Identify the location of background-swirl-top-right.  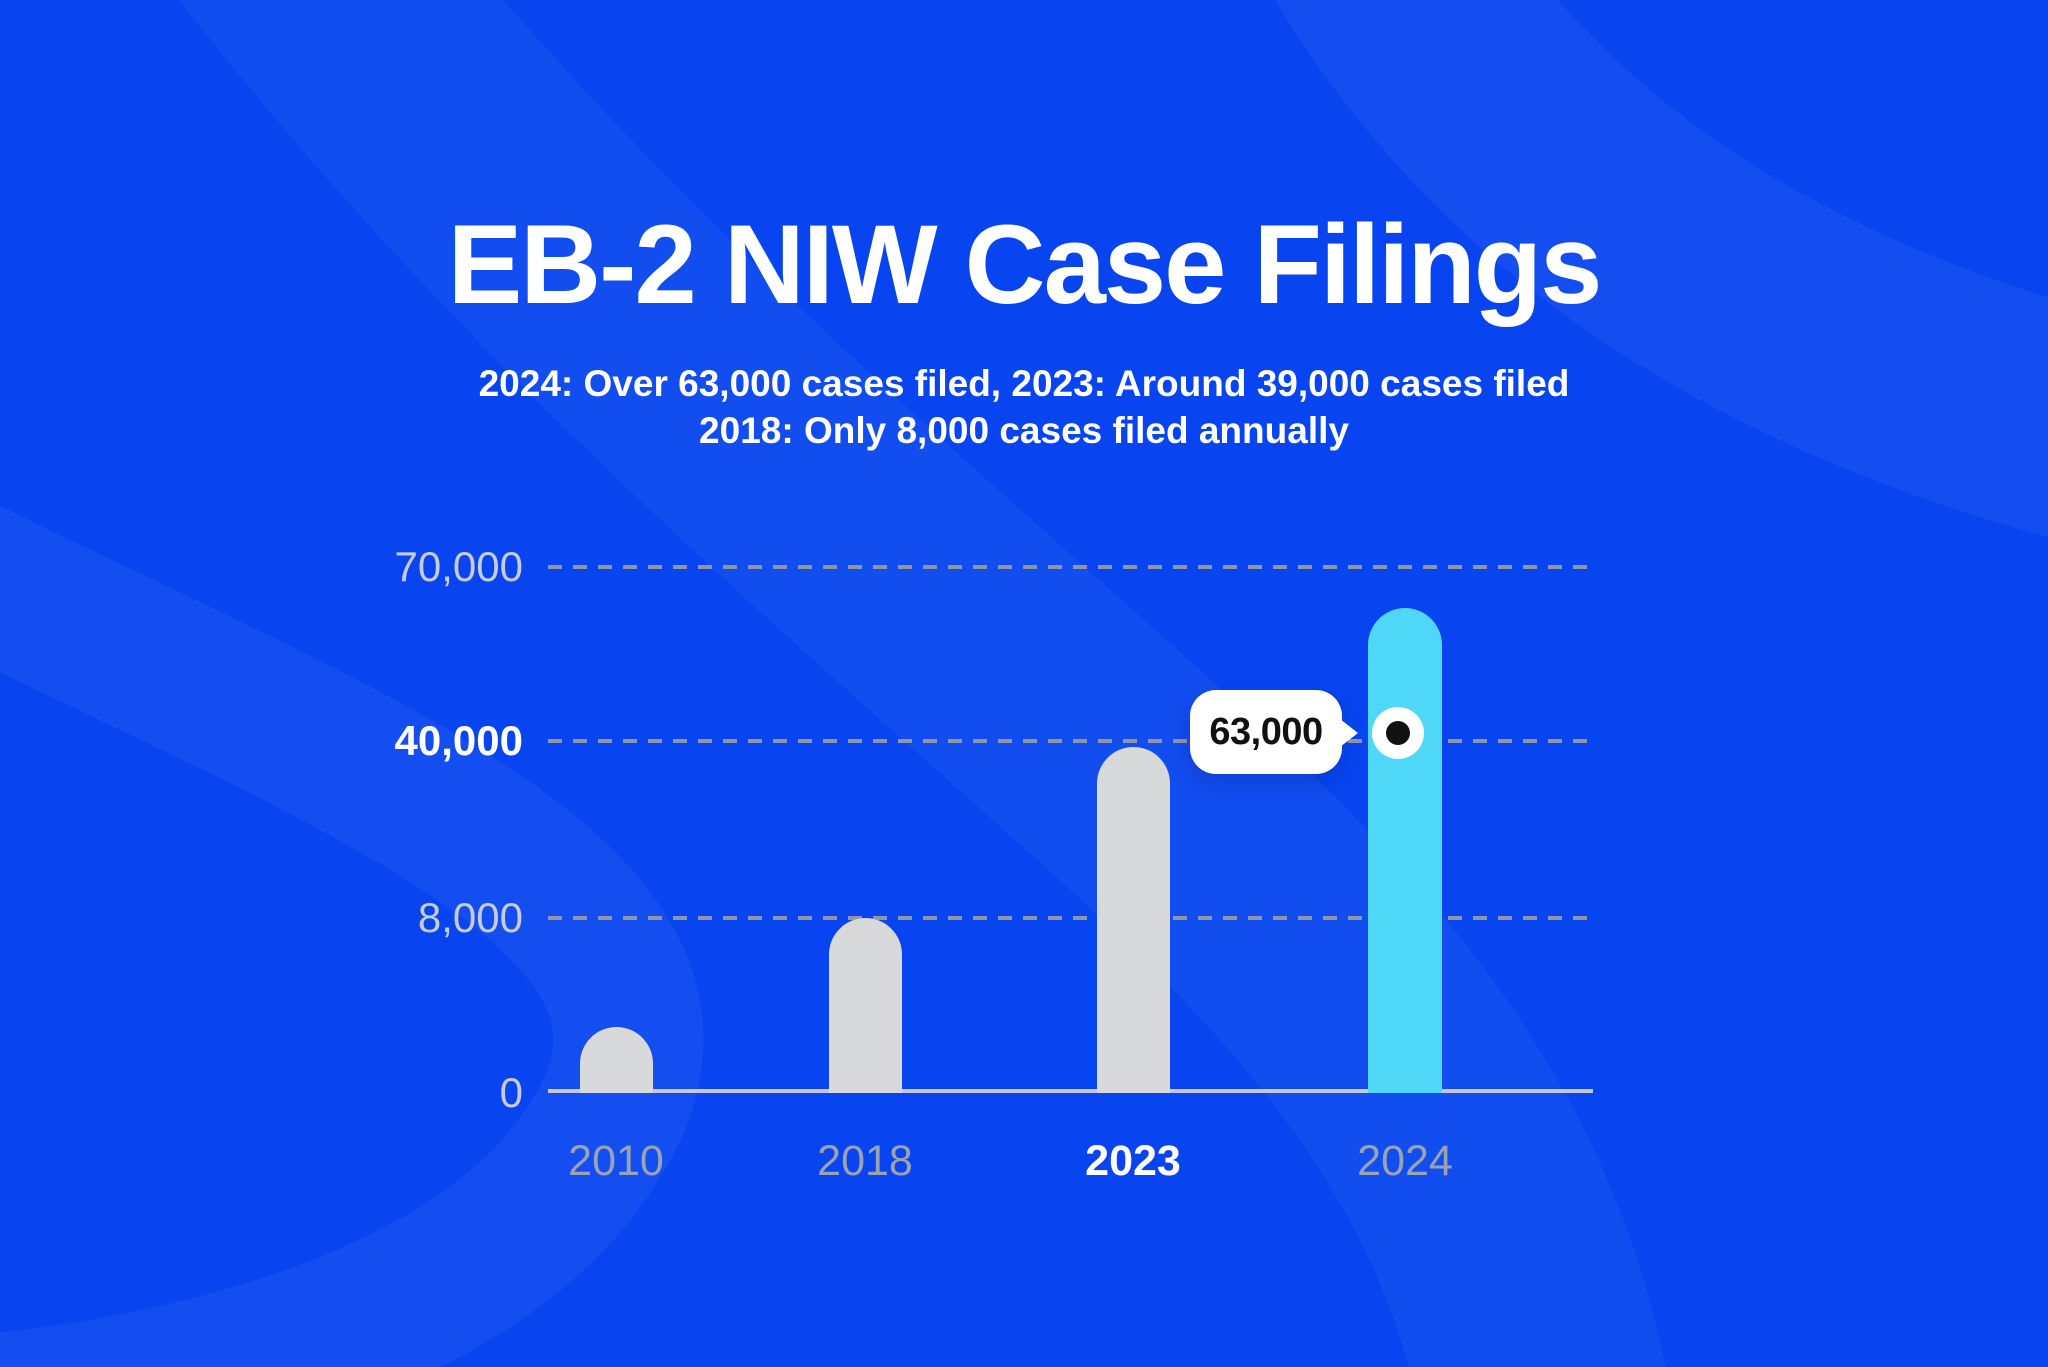
(1661, 269).